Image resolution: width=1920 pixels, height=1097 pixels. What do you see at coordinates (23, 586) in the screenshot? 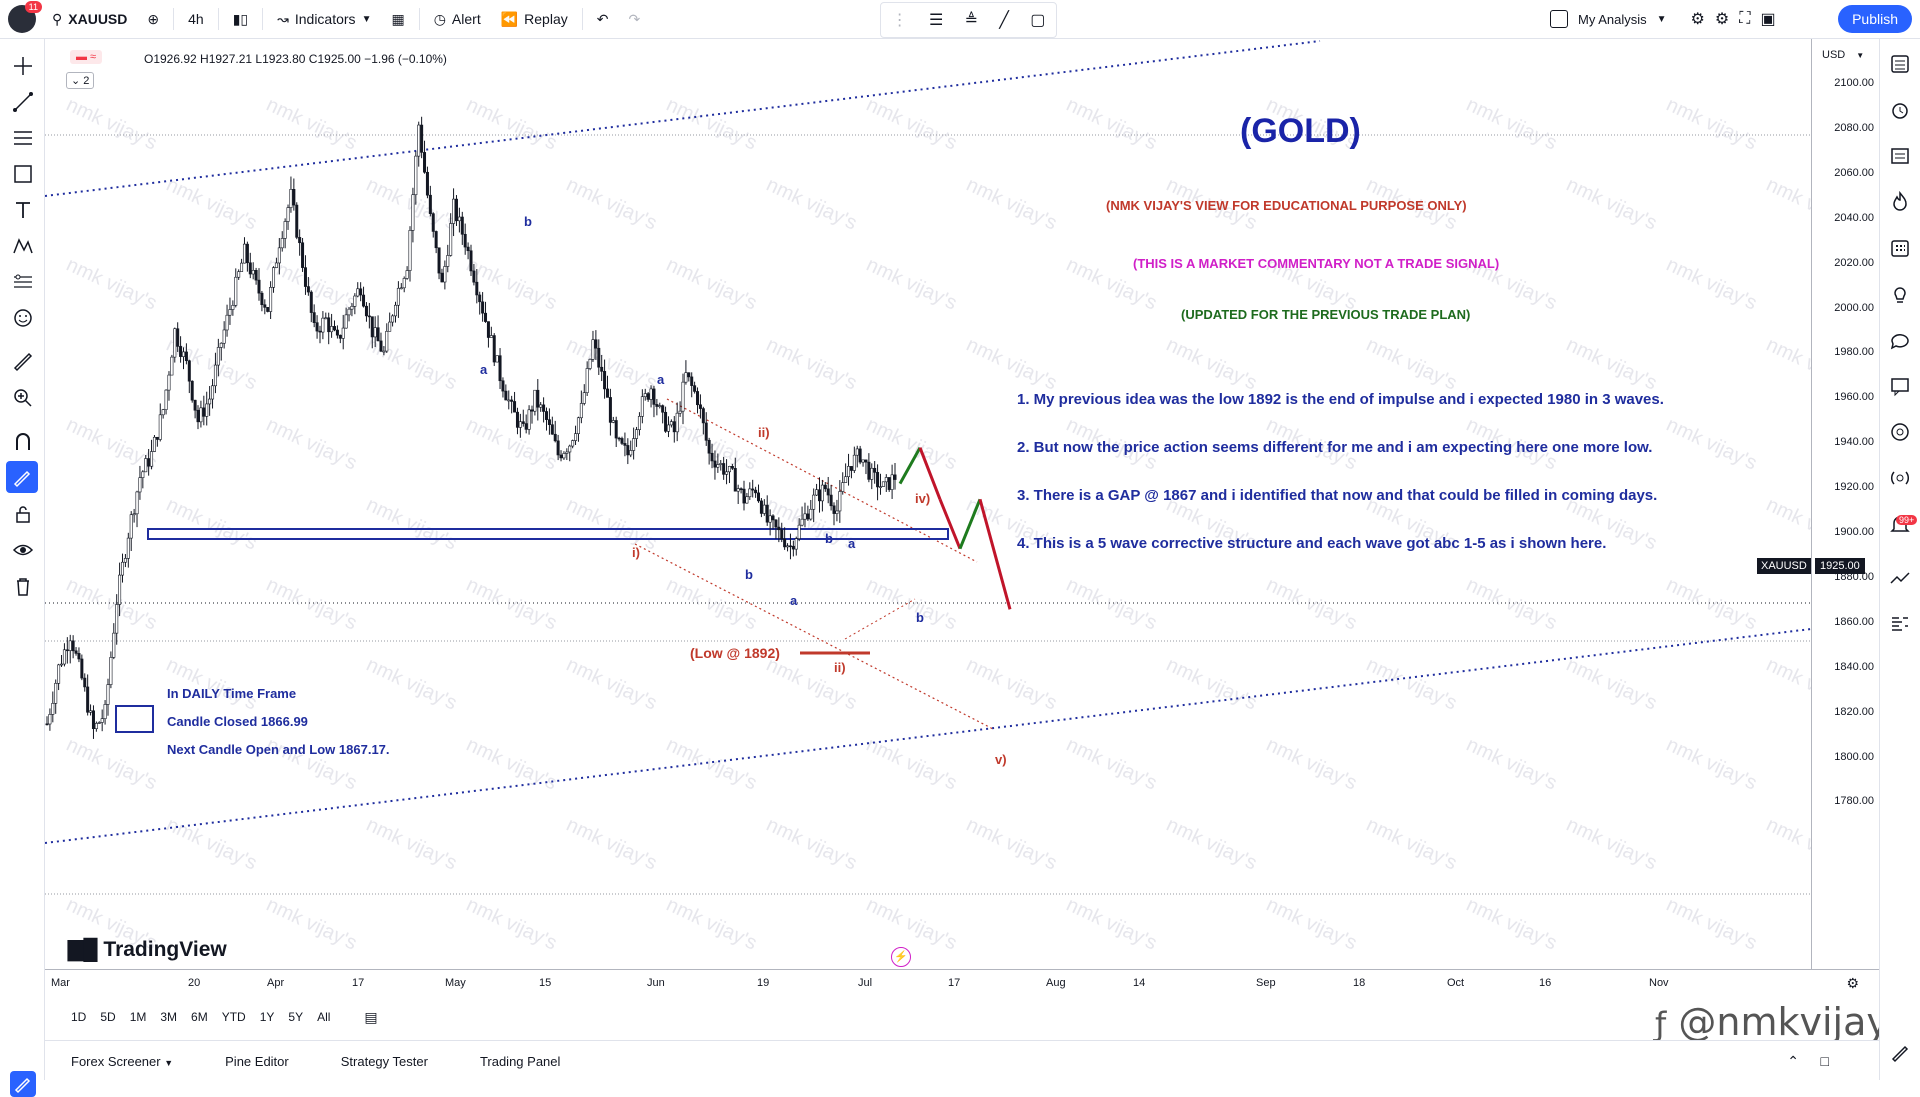
I see `trash-icon` at bounding box center [23, 586].